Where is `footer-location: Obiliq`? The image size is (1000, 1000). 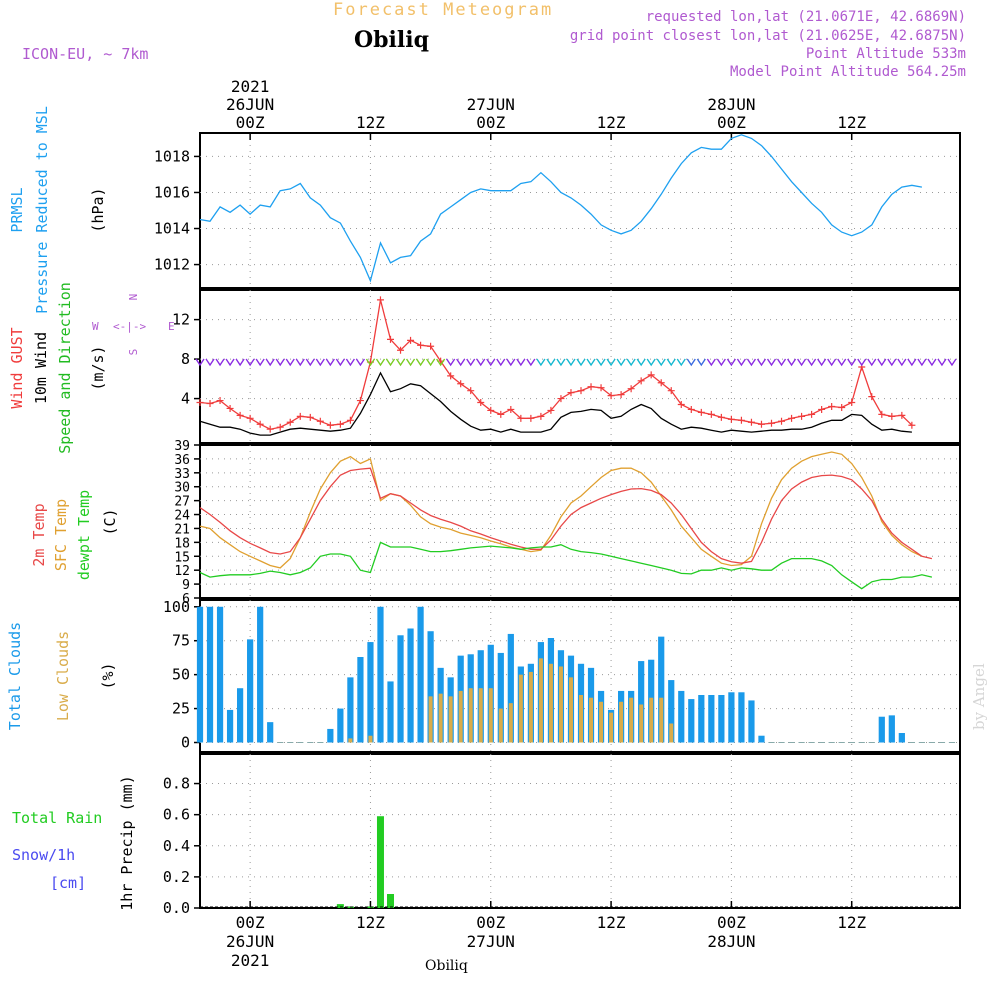
footer-location: Obiliq is located at coordinates (446, 966).